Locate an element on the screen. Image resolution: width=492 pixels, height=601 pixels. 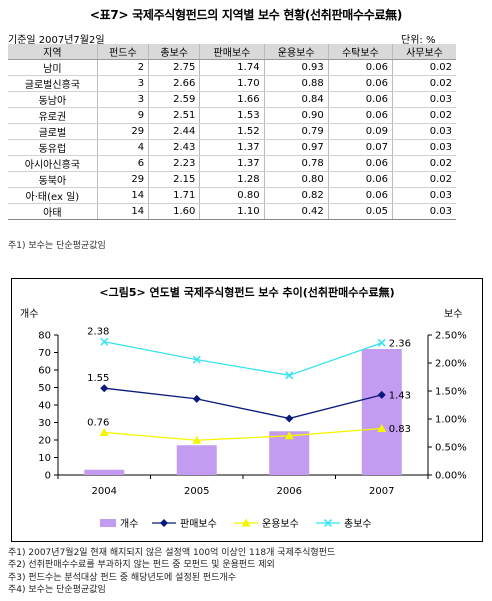
region-cell: 글로벌 is located at coordinates (53, 131).